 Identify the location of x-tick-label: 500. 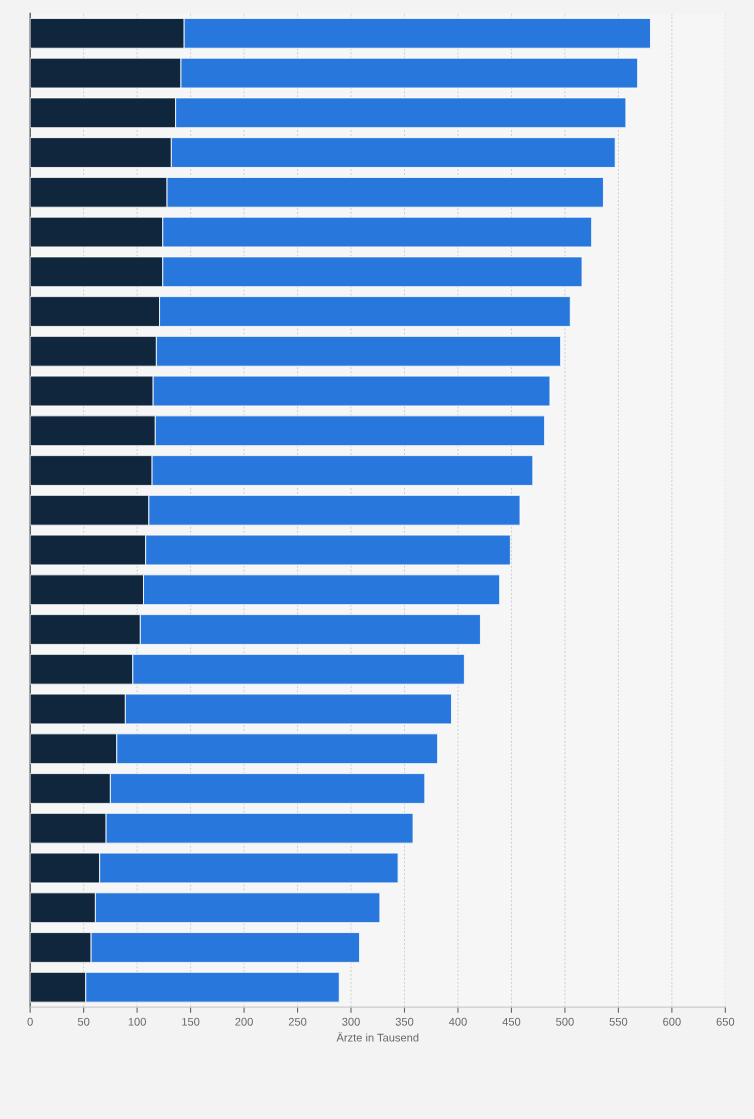
(565, 1021).